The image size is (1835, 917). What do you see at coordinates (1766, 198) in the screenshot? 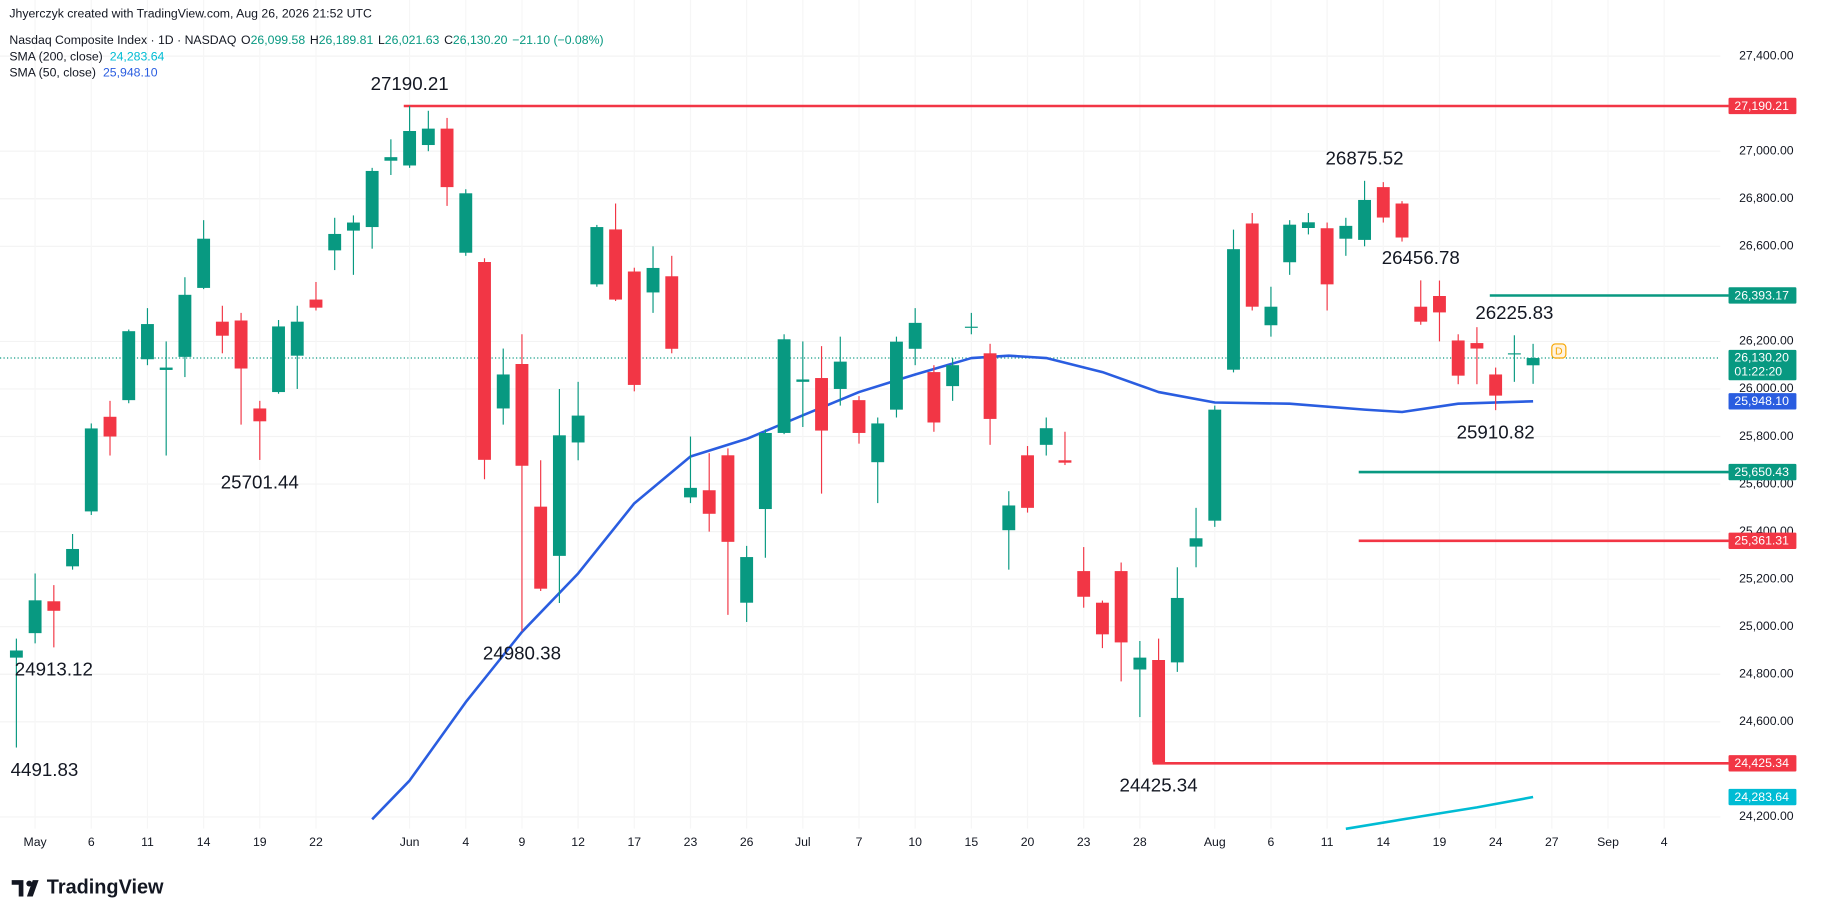
I see `y-tick-label: 26,800.00` at bounding box center [1766, 198].